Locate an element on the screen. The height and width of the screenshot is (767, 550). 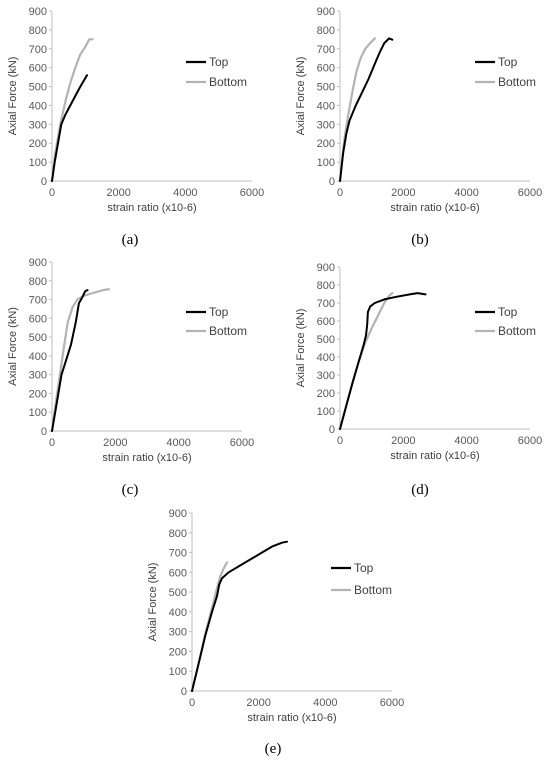
panel-label: (e) is located at coordinates (273, 749).